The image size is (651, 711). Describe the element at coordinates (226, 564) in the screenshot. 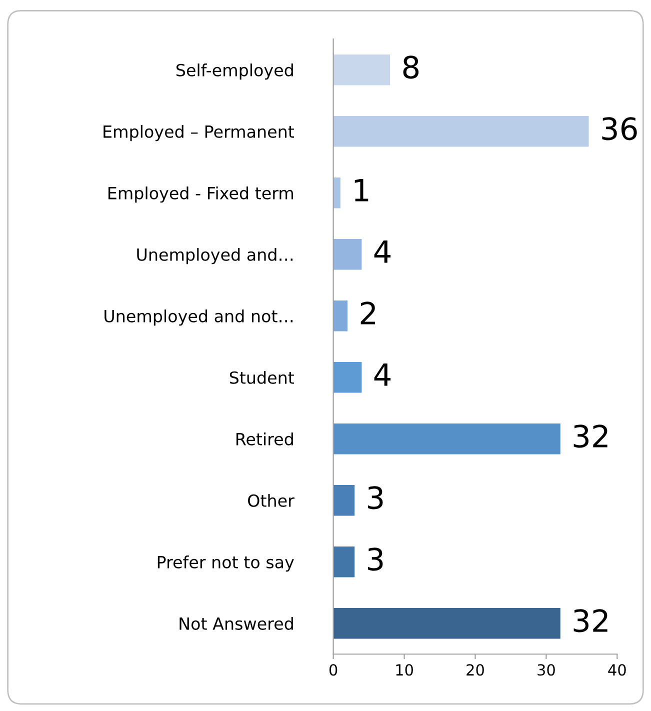

I see `y-tick-label: Prefer not to say` at that location.